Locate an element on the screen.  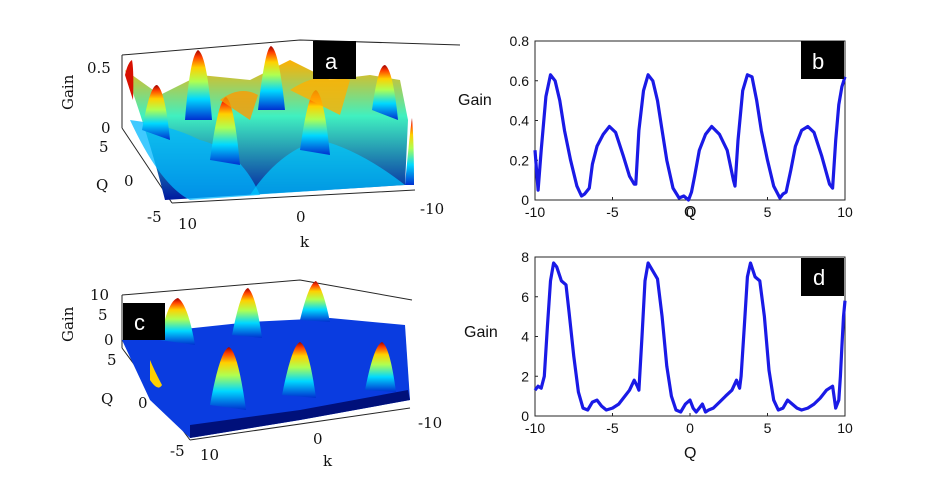
panel-d-axes-box is located at coordinates (690, 336).